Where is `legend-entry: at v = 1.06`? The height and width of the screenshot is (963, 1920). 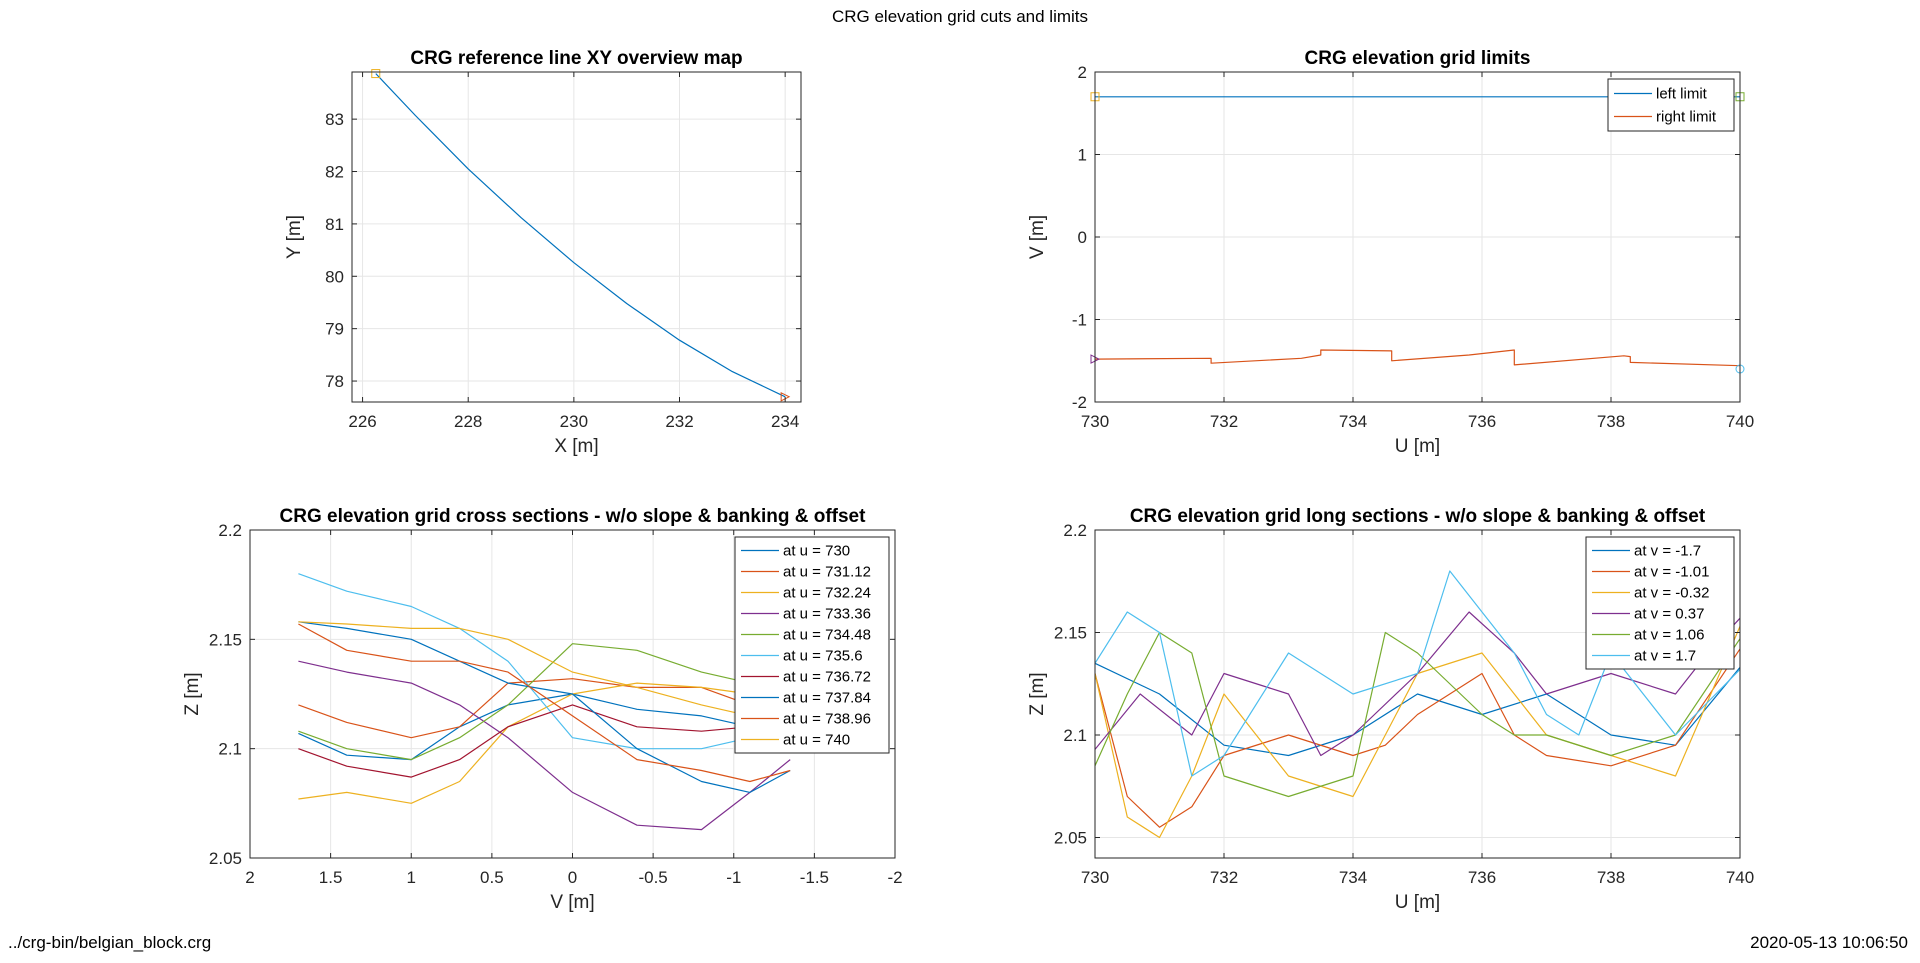 legend-entry: at v = 1.06 is located at coordinates (1669, 635).